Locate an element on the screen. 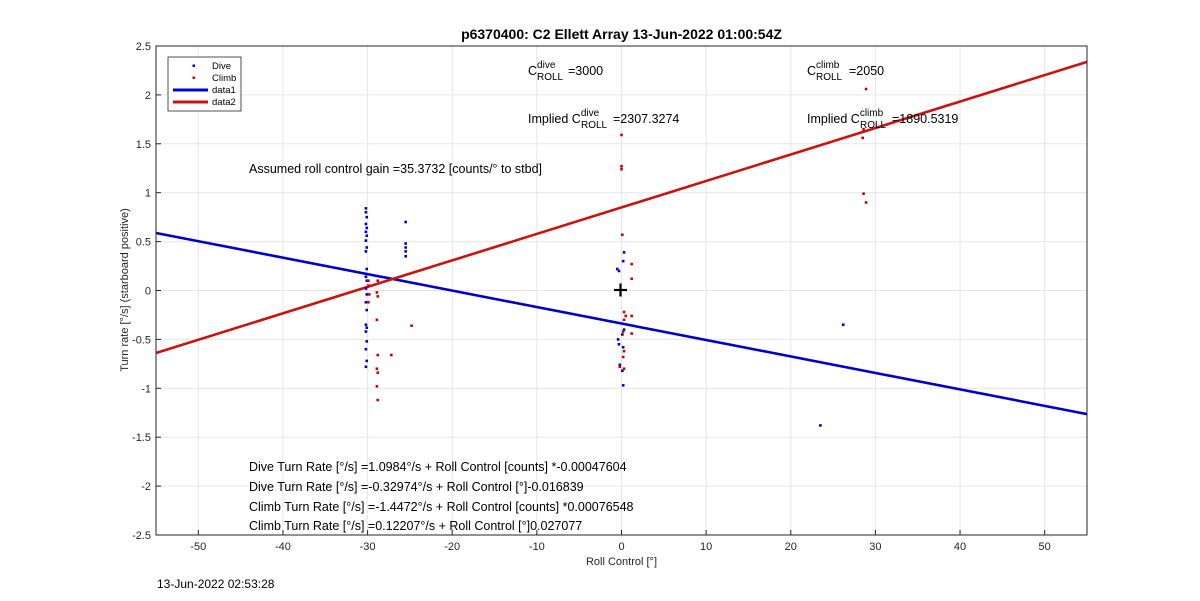  c-roll-climb-sup: climb is located at coordinates (828, 65).